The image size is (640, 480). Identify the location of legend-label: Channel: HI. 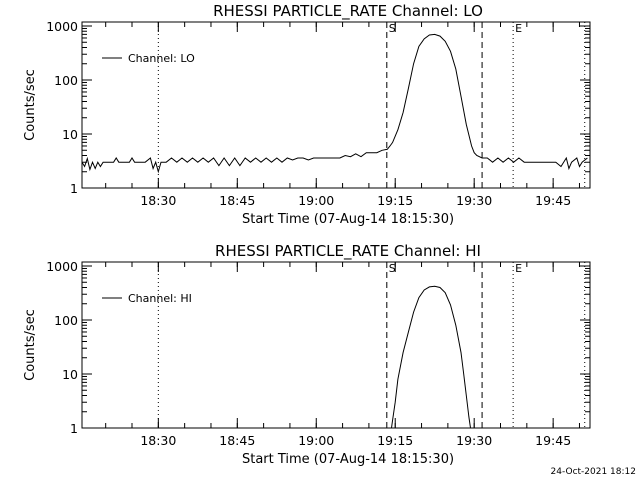
(160, 298).